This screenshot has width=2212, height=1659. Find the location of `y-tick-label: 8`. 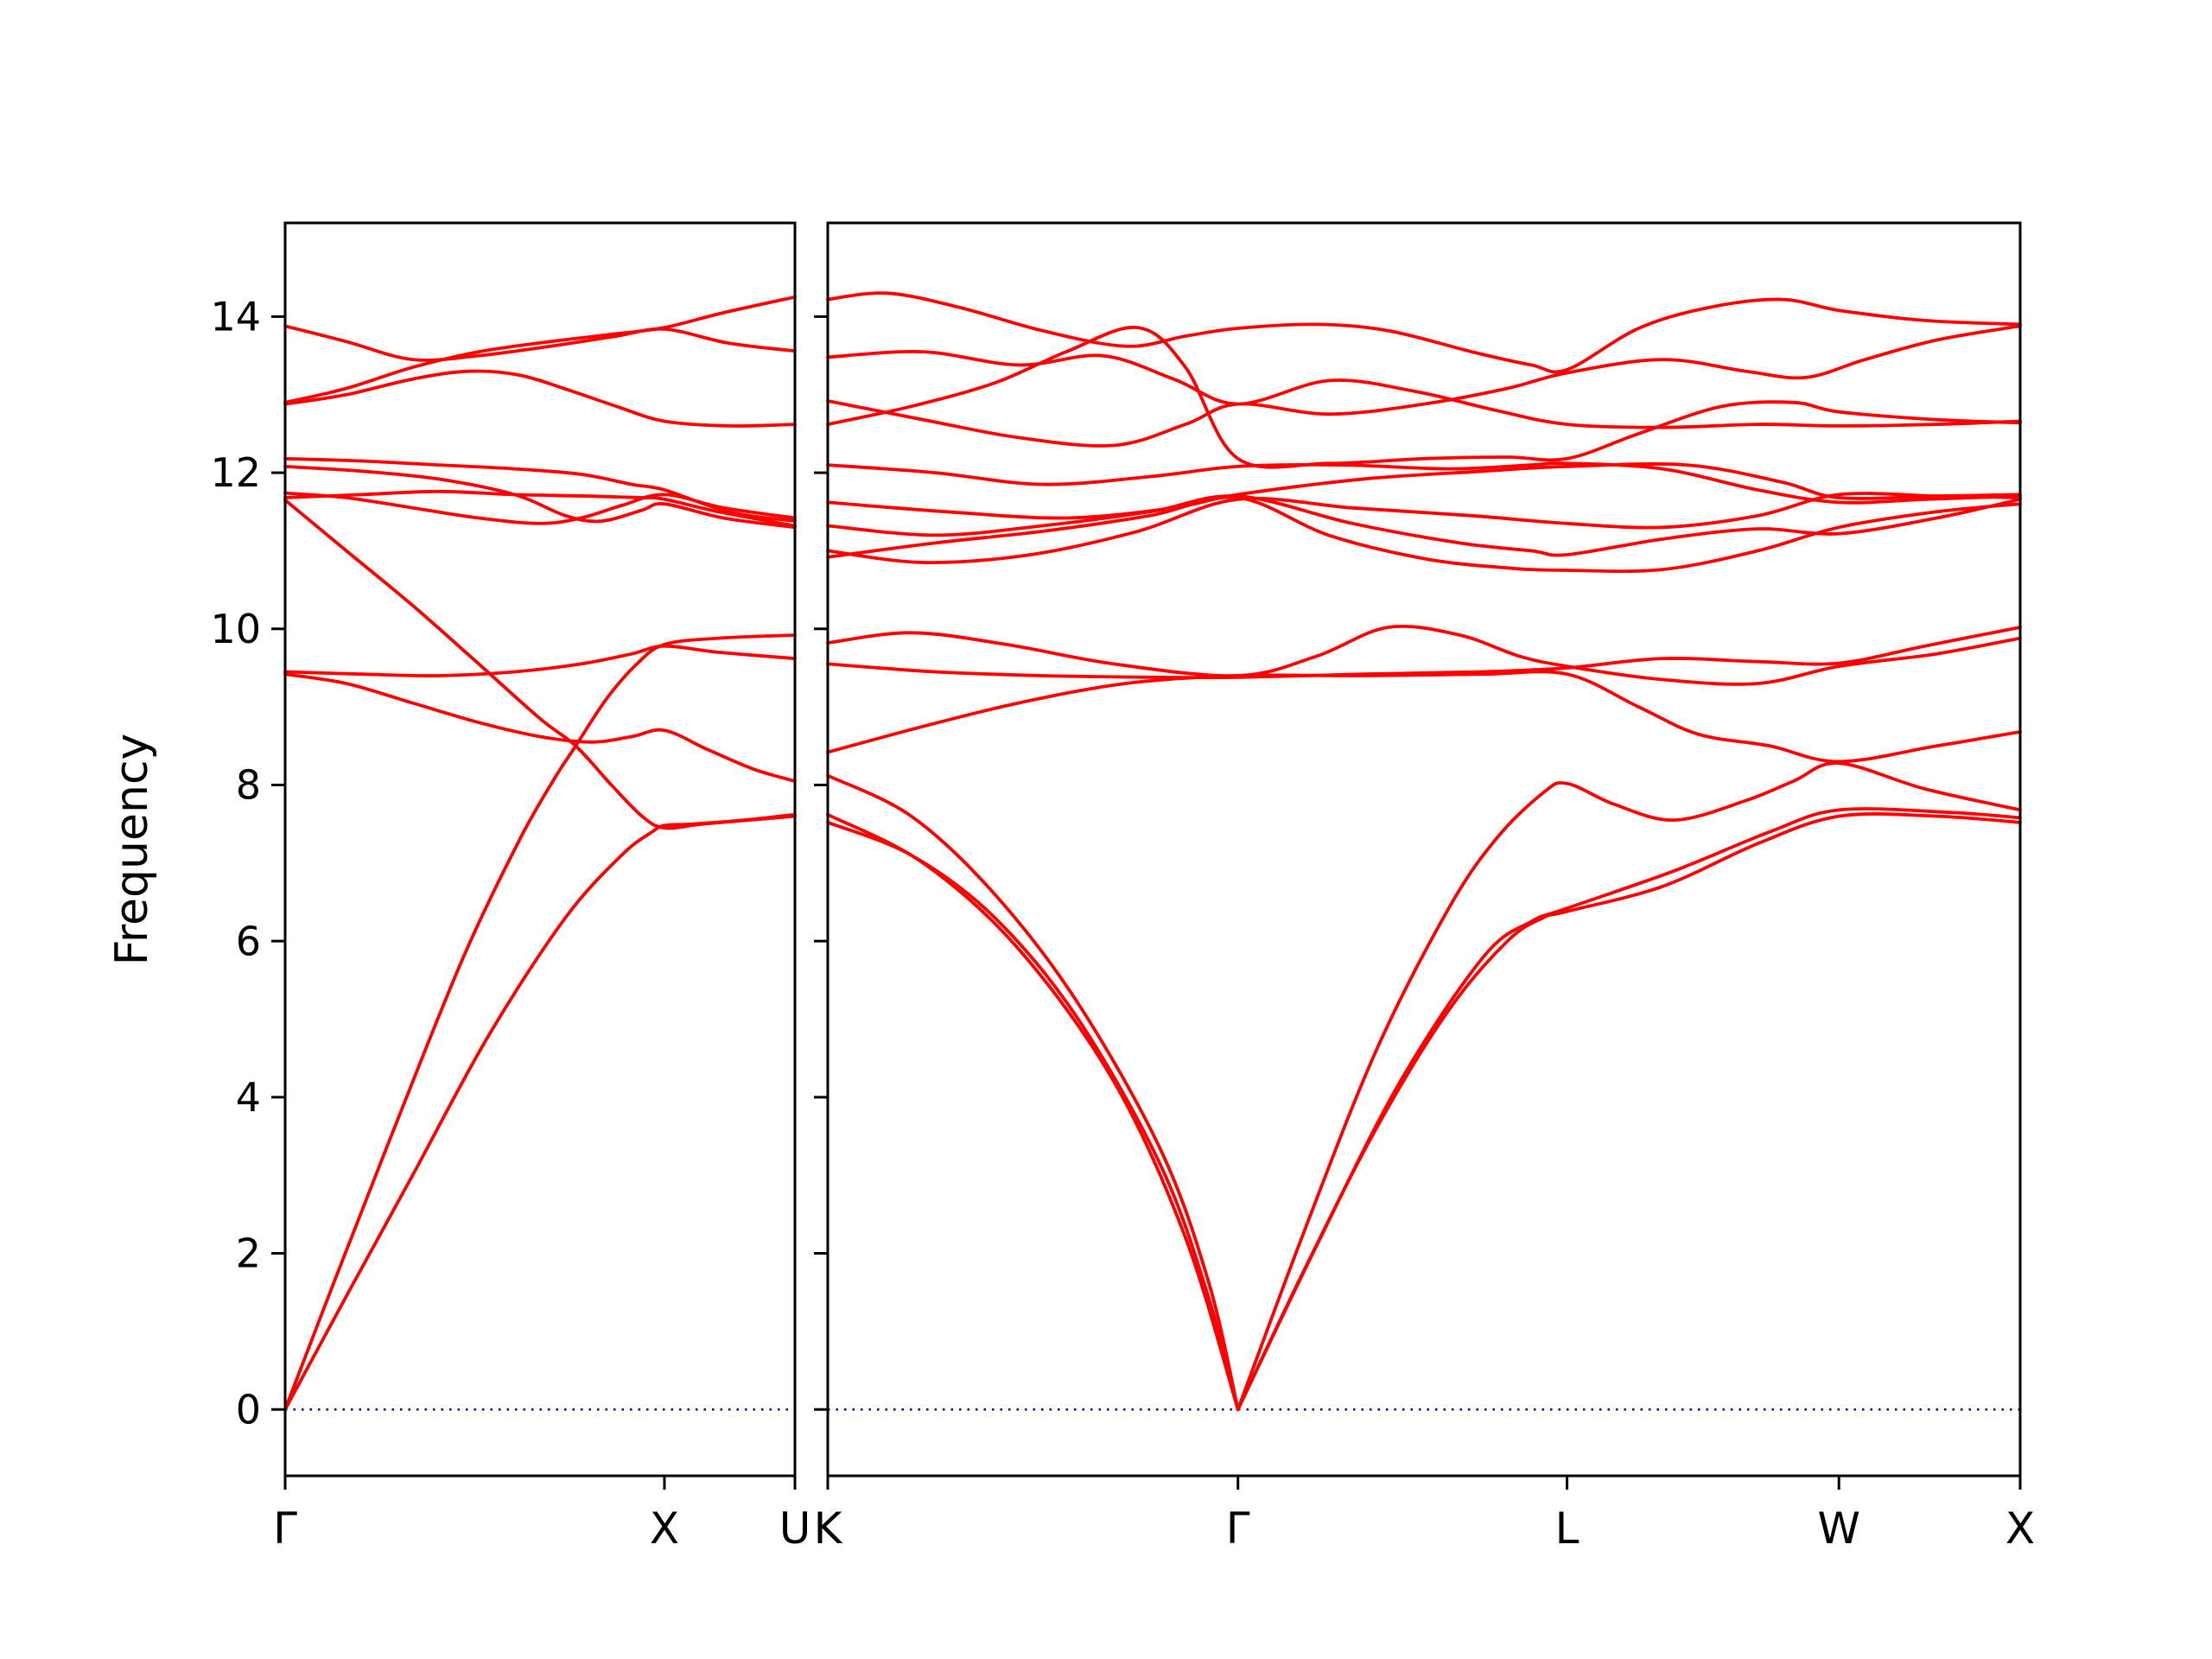

y-tick-label: 8 is located at coordinates (248, 785).